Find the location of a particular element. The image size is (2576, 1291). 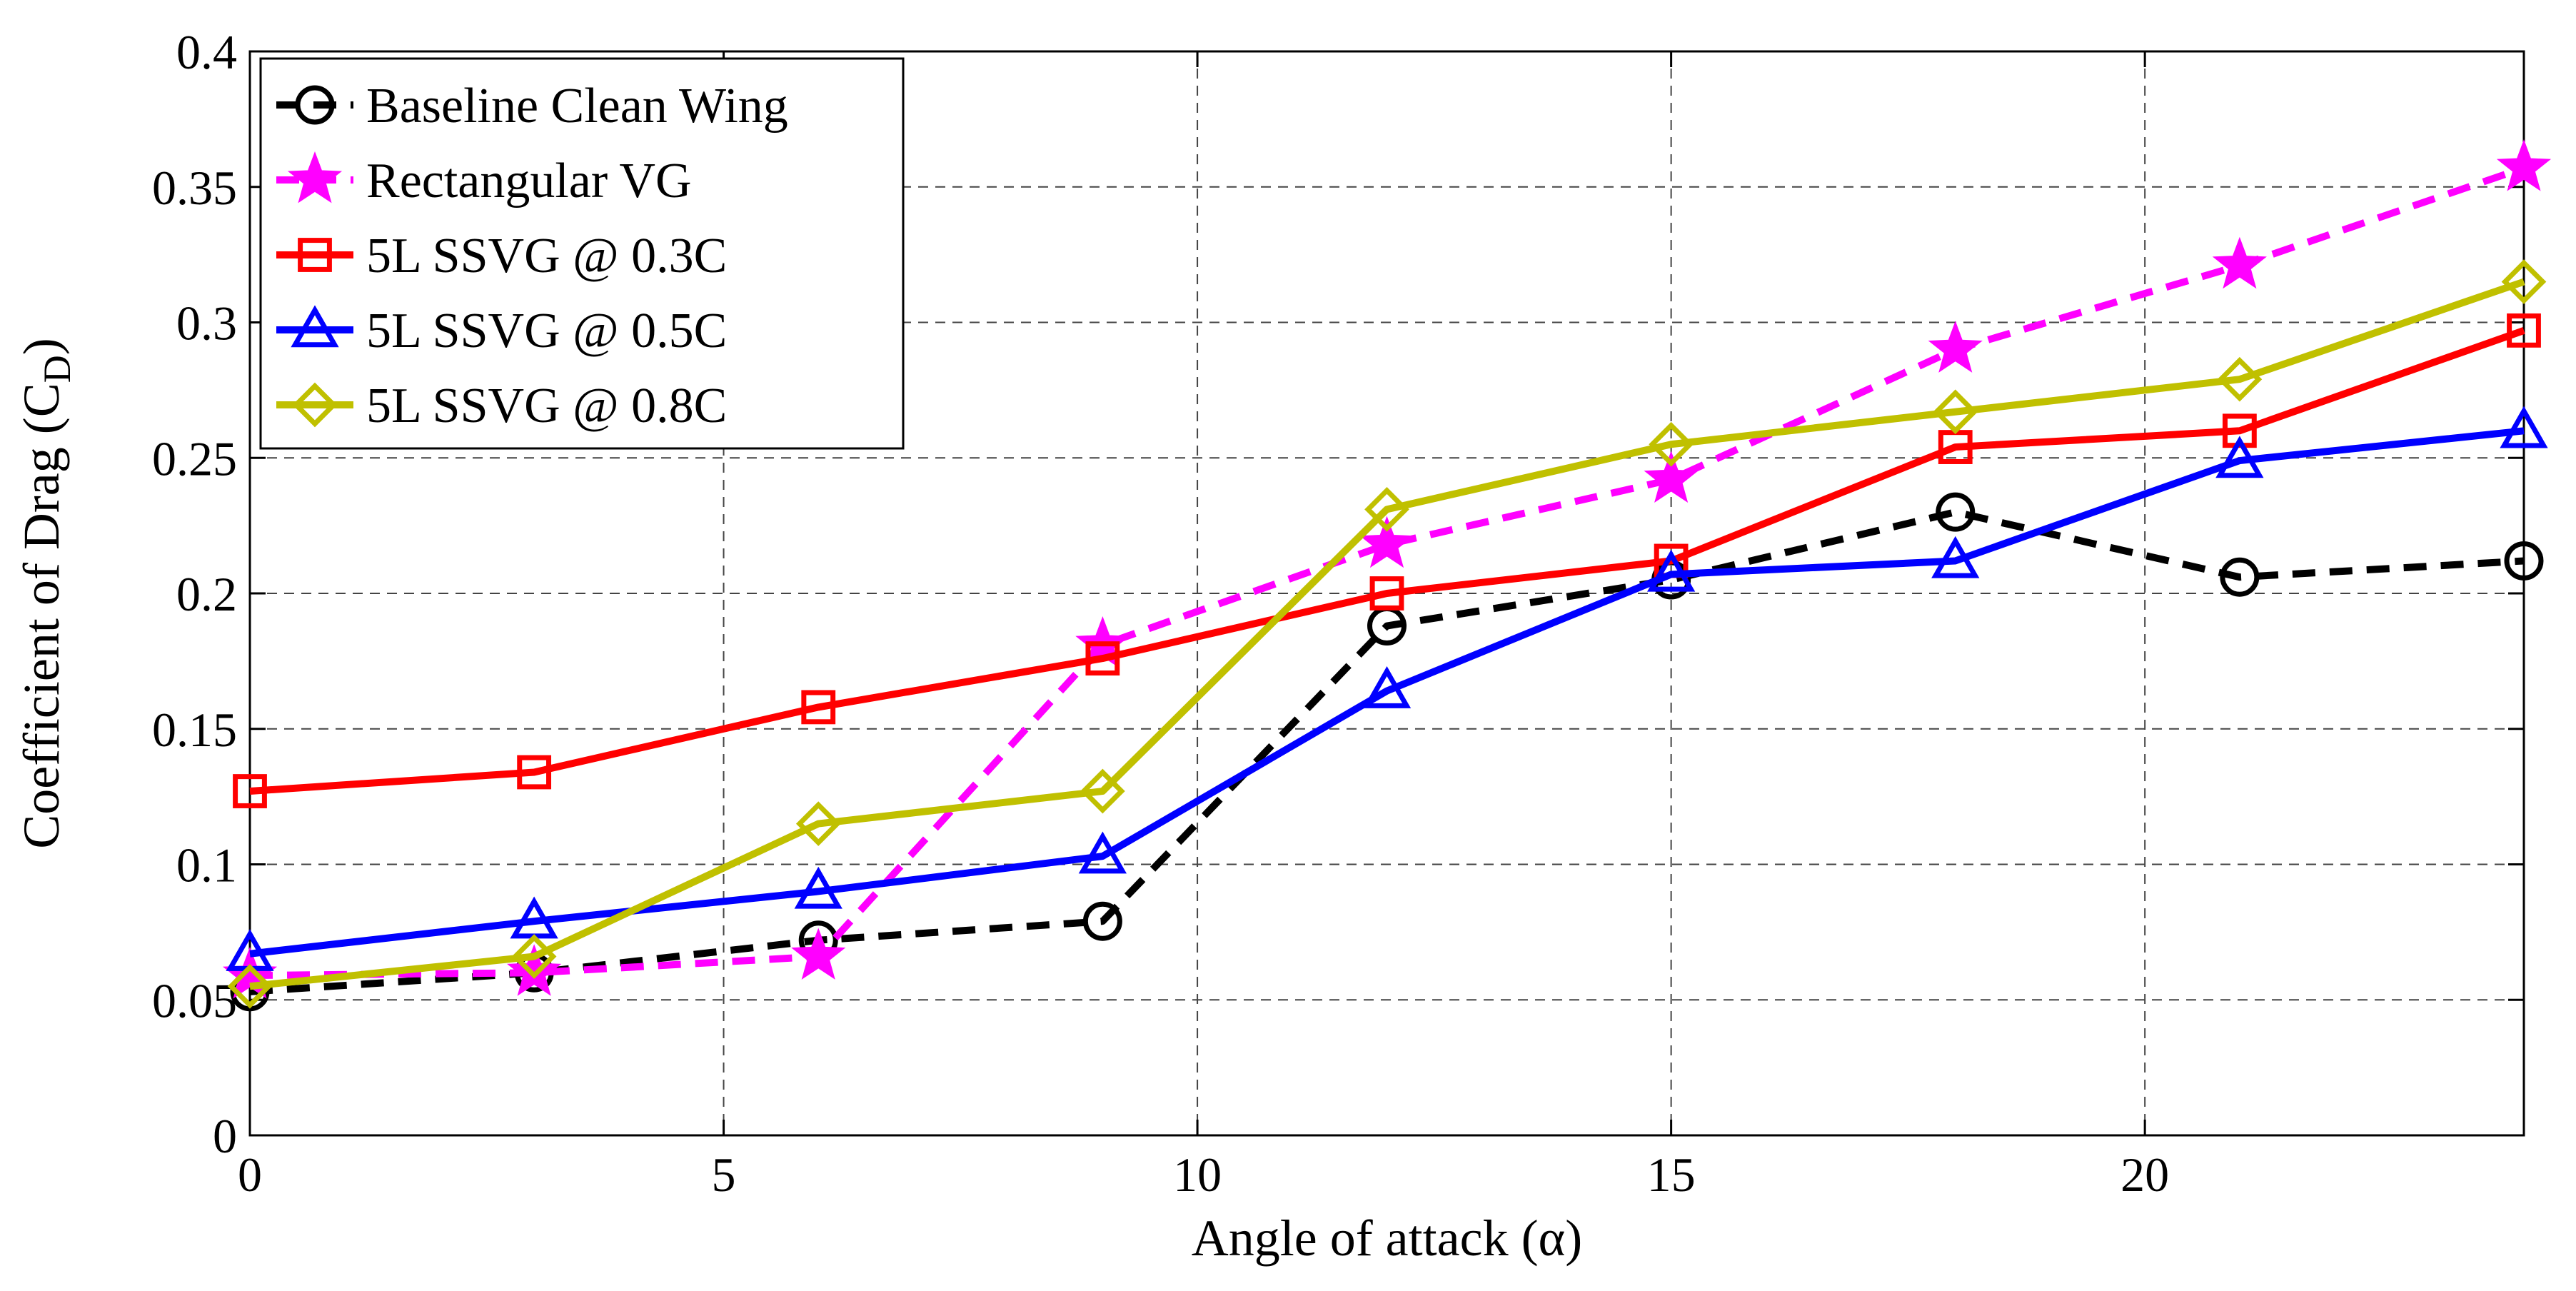

legend-label: Baseline Clean Wing is located at coordinates (577, 106).